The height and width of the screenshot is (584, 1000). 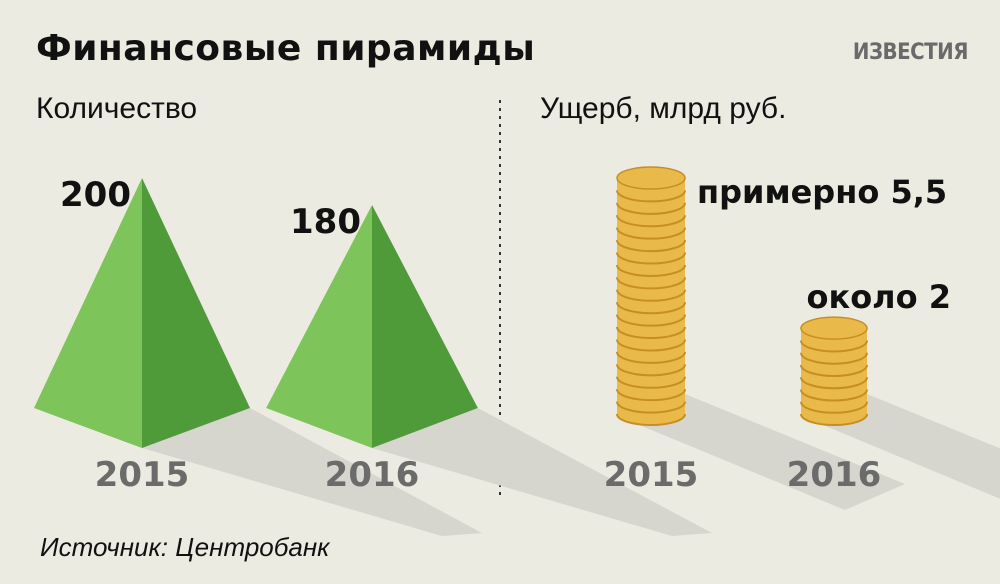 What do you see at coordinates (325, 222) in the screenshot?
I see `pyramid-value-label: 180` at bounding box center [325, 222].